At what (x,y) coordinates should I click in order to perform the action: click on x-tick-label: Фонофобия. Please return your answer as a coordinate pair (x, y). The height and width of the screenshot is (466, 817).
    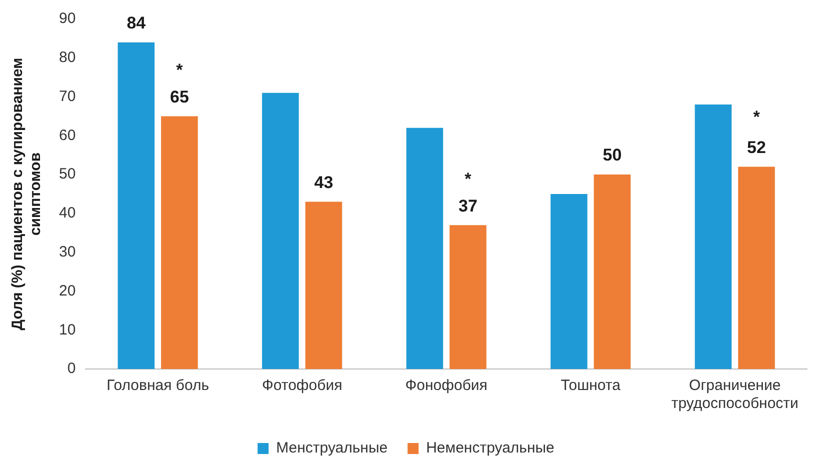
    Looking at the image, I should click on (446, 385).